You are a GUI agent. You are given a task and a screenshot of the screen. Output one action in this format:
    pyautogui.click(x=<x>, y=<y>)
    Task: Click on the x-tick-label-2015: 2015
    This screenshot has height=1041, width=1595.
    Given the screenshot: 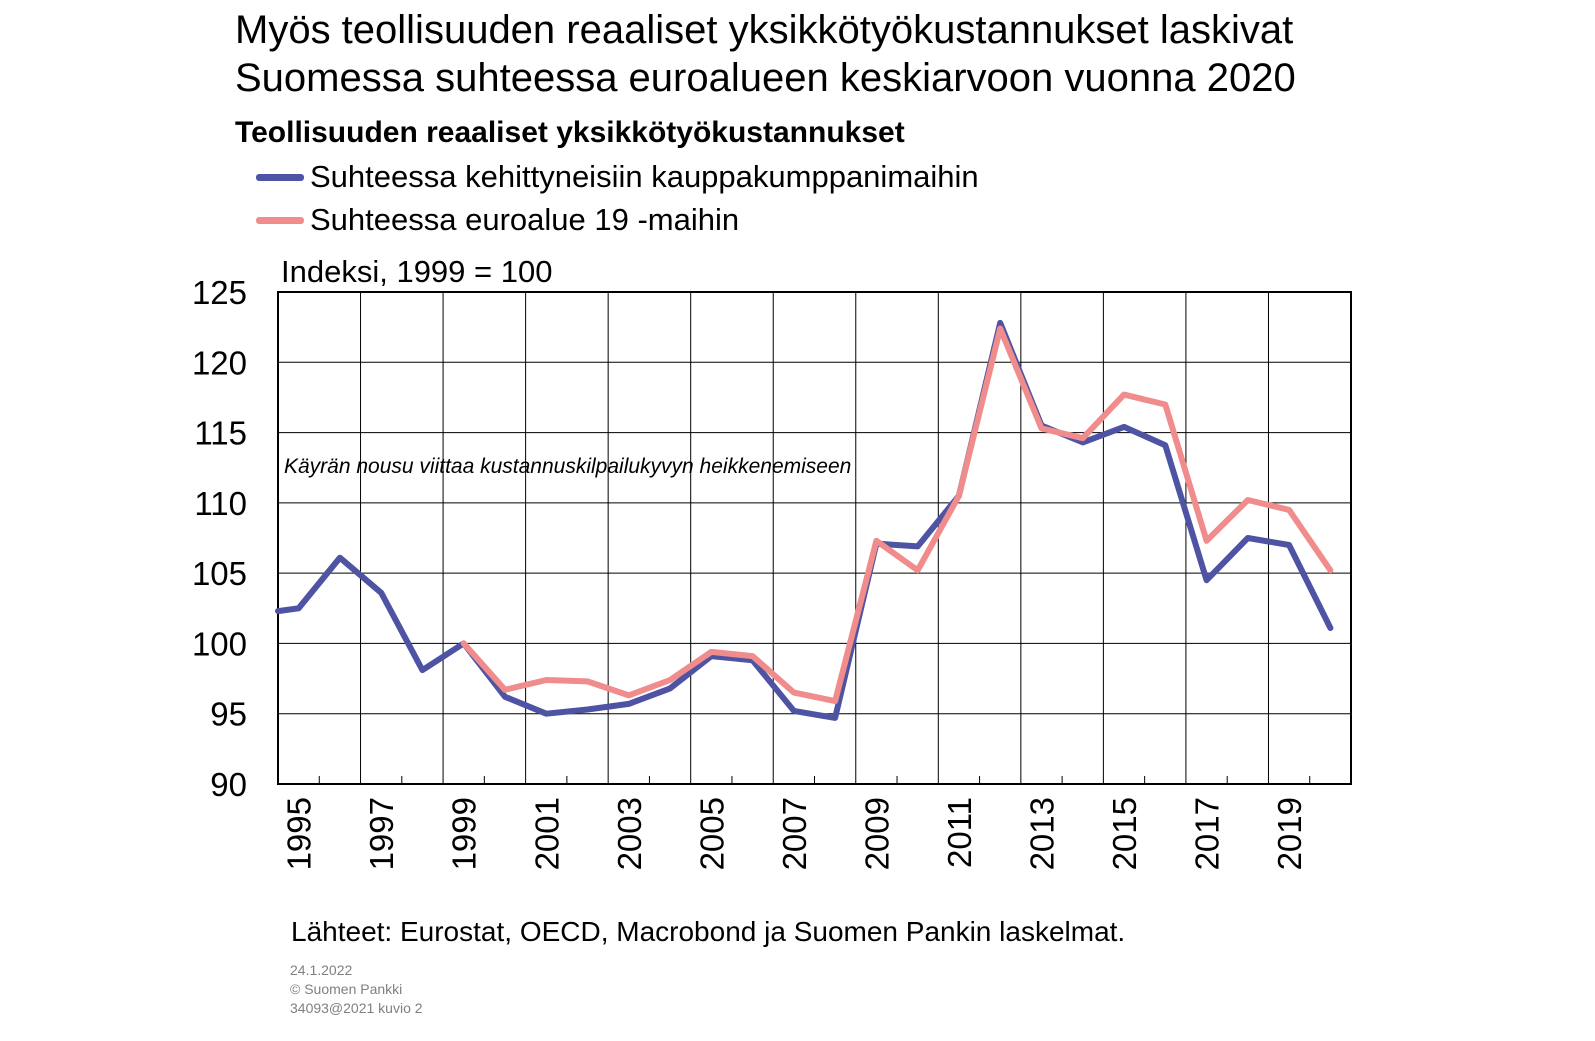 What is the action you would take?
    pyautogui.click(x=1124, y=833)
    